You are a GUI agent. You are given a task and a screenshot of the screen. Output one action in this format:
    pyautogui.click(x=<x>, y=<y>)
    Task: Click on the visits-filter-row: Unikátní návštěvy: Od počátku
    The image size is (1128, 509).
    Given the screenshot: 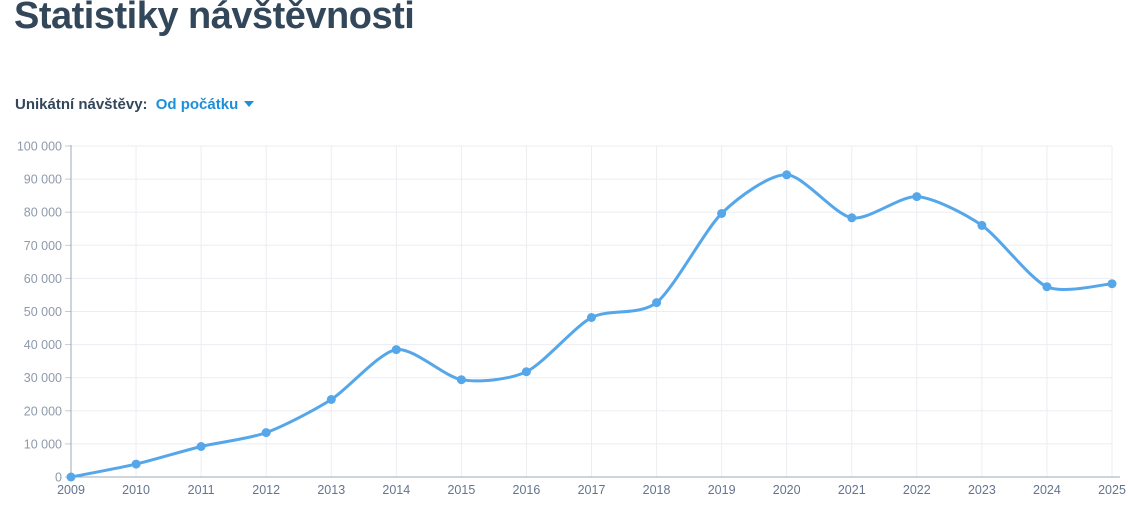 What is the action you would take?
    pyautogui.click(x=135, y=104)
    